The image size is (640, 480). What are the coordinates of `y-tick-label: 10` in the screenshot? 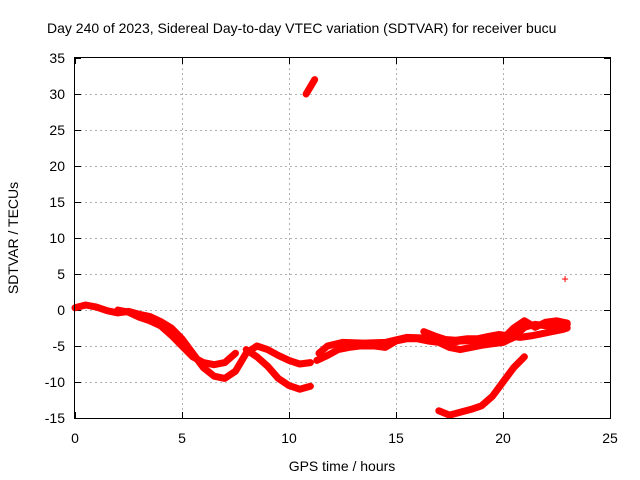 It's located at (57, 238).